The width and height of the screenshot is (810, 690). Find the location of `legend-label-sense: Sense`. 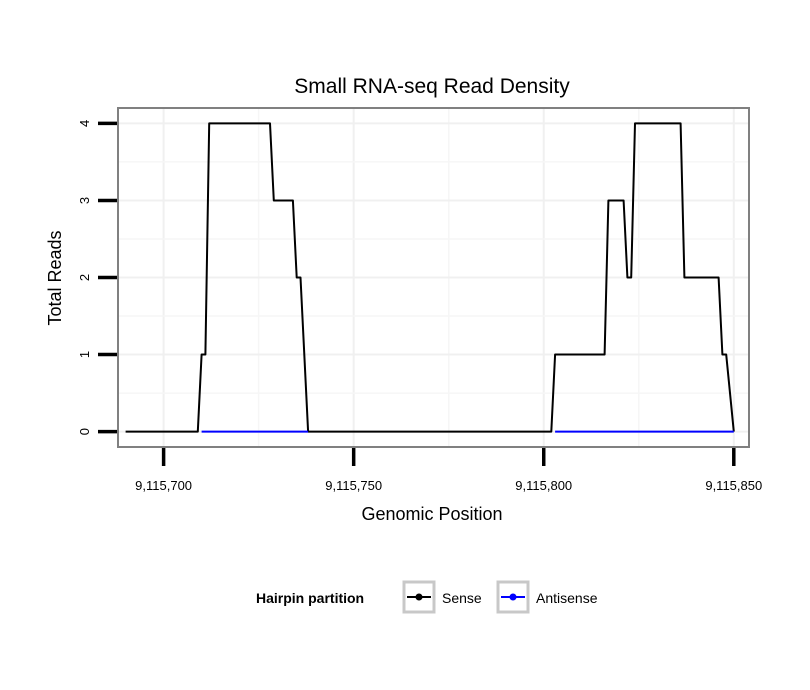

legend-label-sense: Sense is located at coordinates (462, 598).